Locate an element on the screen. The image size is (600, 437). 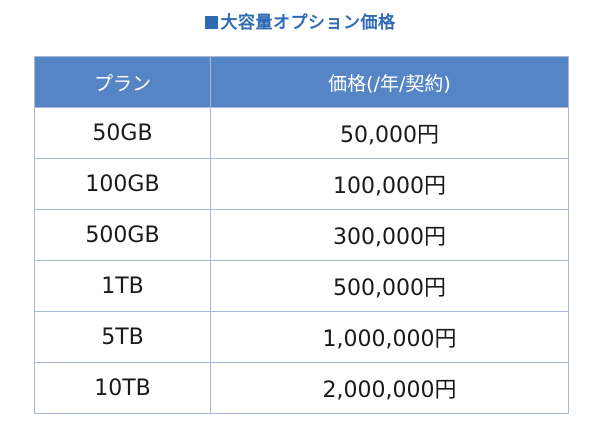
plan-cell: 5TB is located at coordinates (122, 337).